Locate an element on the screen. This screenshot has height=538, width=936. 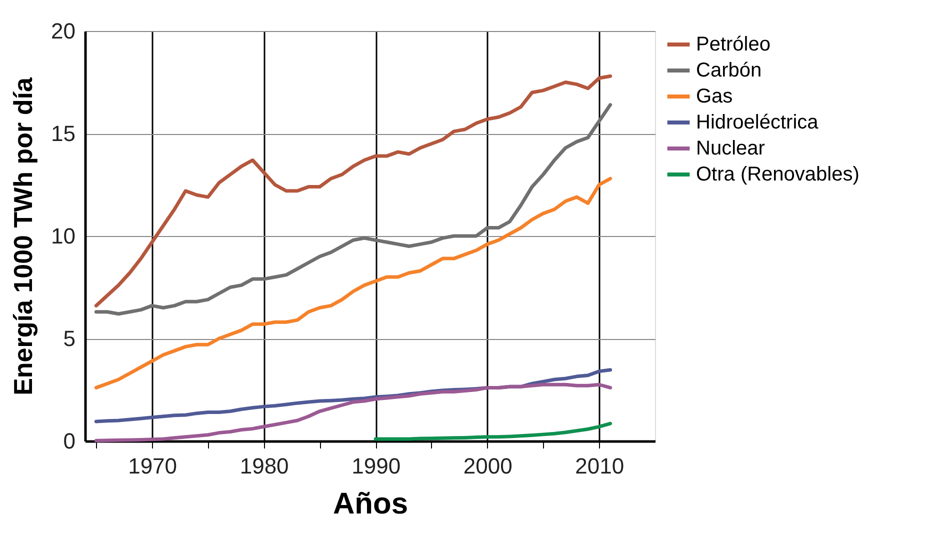
legend-label: Petróleo is located at coordinates (733, 45).